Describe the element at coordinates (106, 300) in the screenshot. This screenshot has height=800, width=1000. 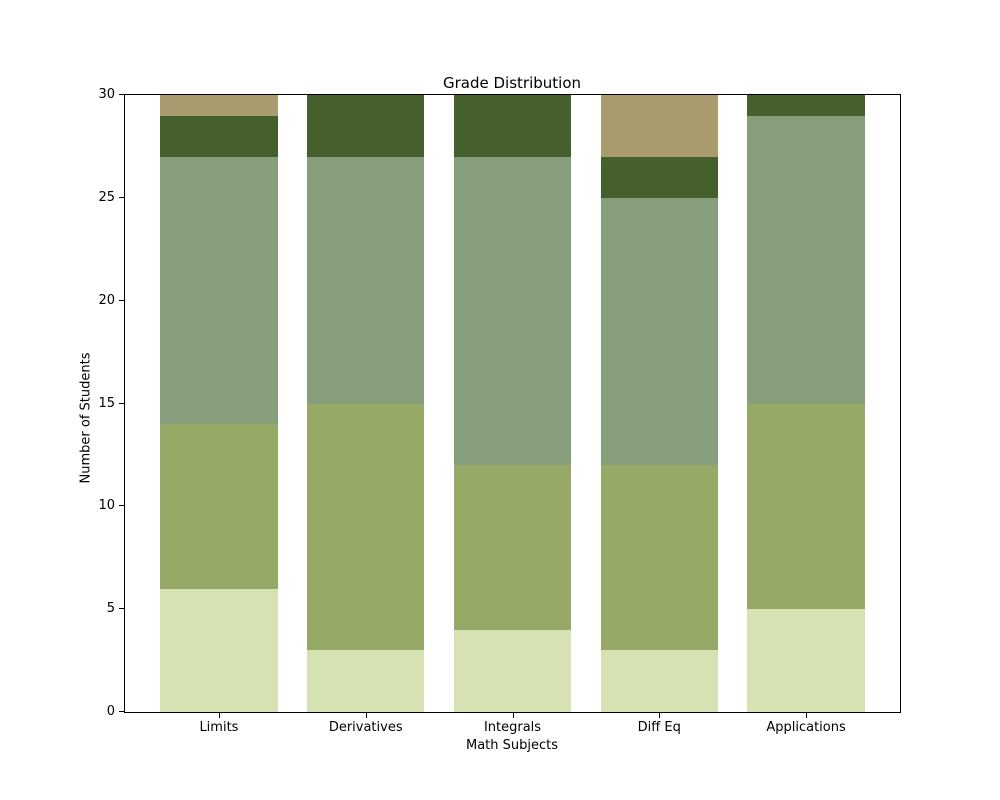
I see `y-tick-label-20: 20` at that location.